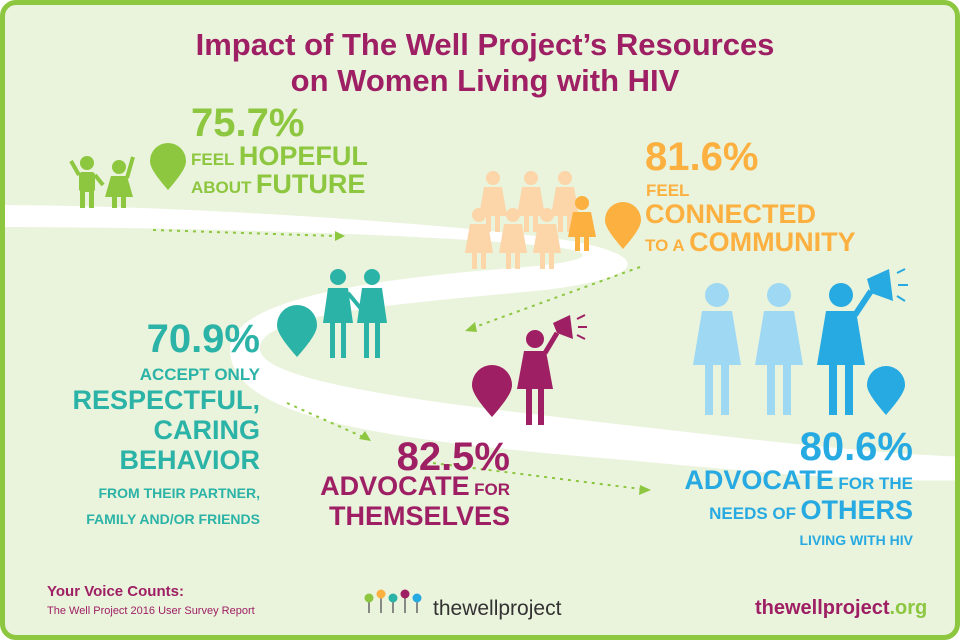  What do you see at coordinates (668, 190) in the screenshot?
I see `connected-feel: FEEL` at bounding box center [668, 190].